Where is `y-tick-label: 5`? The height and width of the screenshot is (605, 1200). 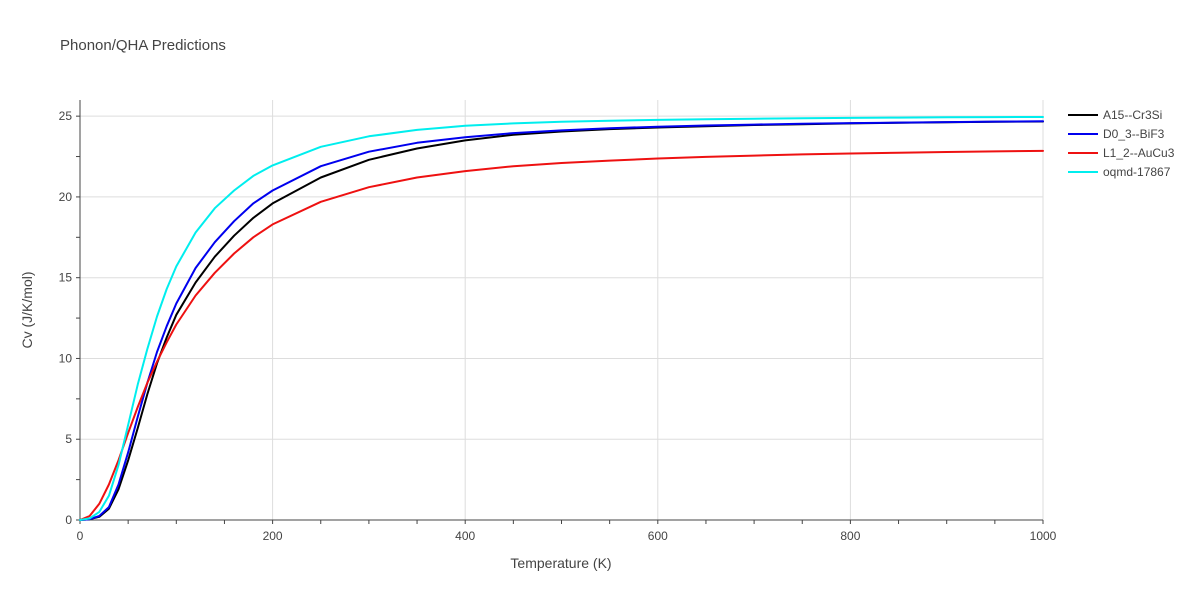
y-tick-label: 5 is located at coordinates (68, 439).